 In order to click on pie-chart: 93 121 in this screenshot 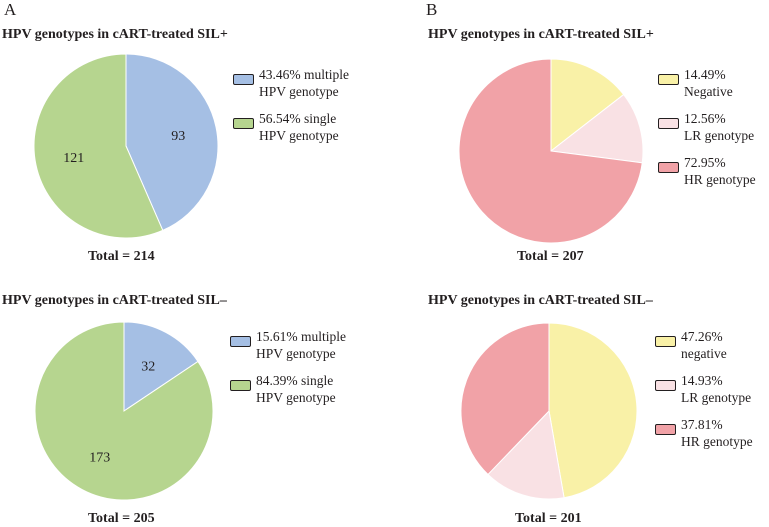, I will do `click(126, 146)`.